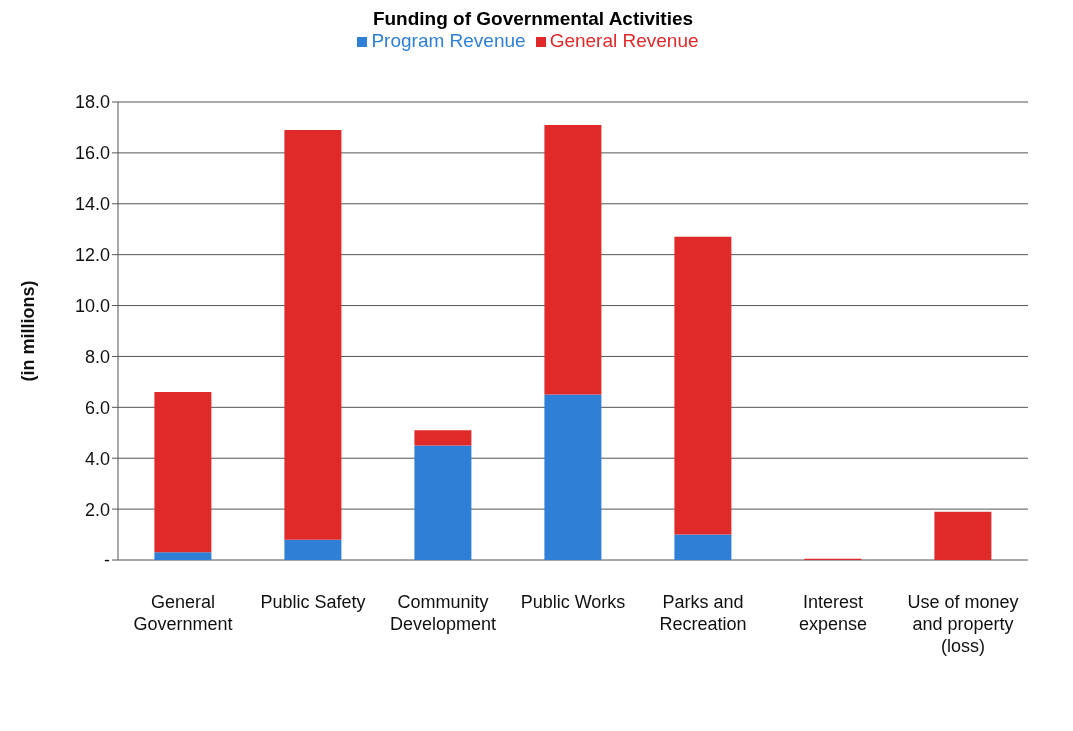 Image resolution: width=1073 pixels, height=731 pixels. What do you see at coordinates (97, 458) in the screenshot?
I see `y-tick-label: 4.0` at bounding box center [97, 458].